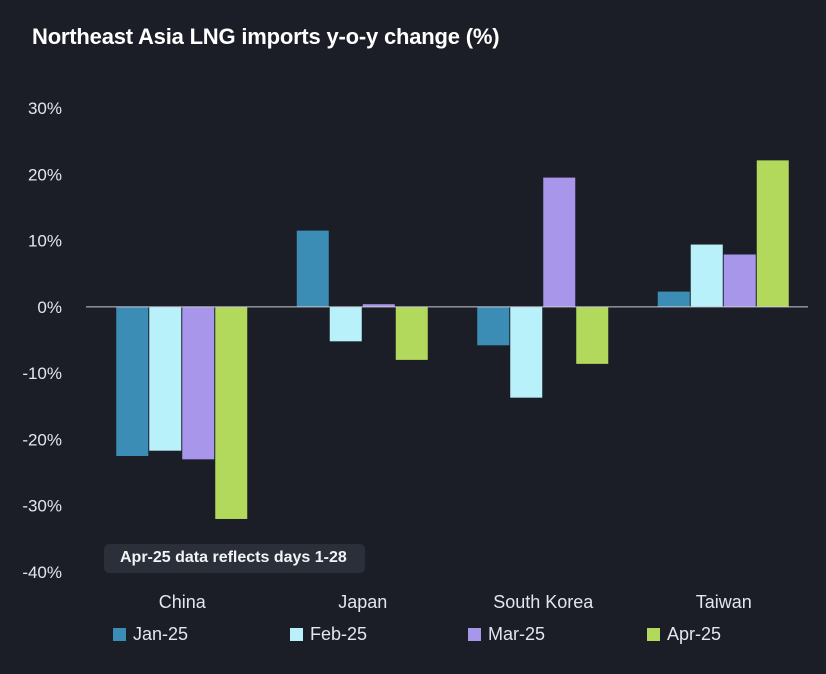 The width and height of the screenshot is (826, 674). I want to click on x-tick-label: Japan, so click(362, 602).